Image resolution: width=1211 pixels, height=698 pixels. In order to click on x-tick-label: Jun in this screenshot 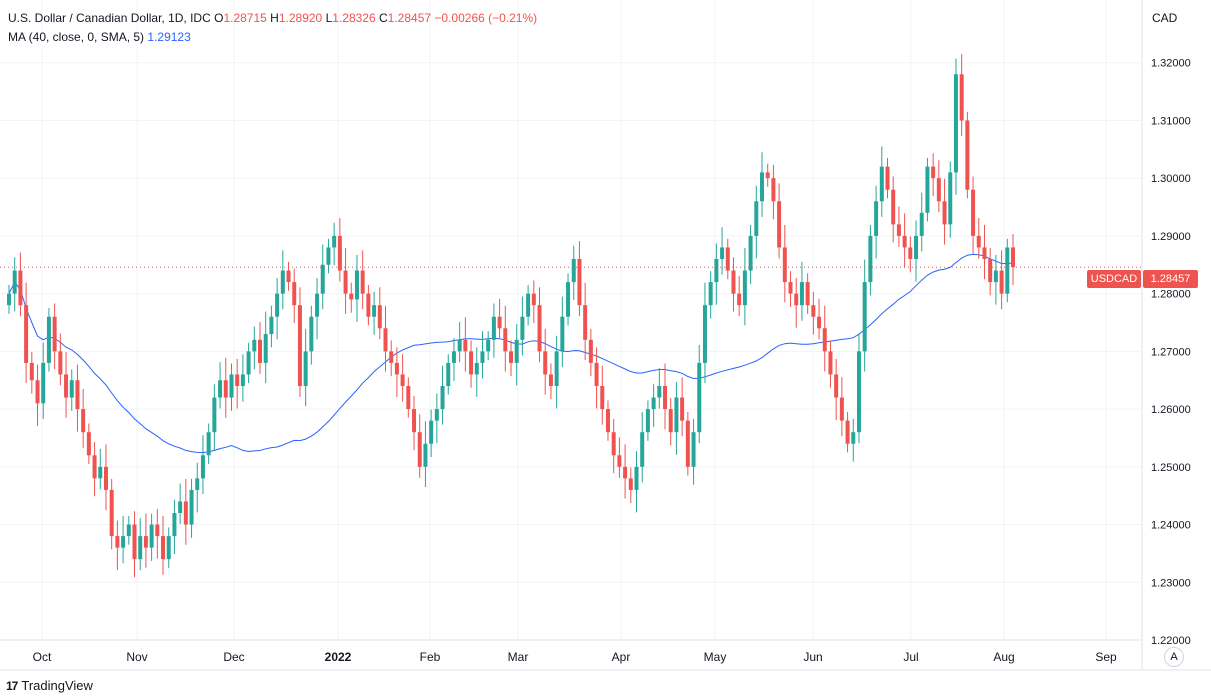, I will do `click(812, 657)`.